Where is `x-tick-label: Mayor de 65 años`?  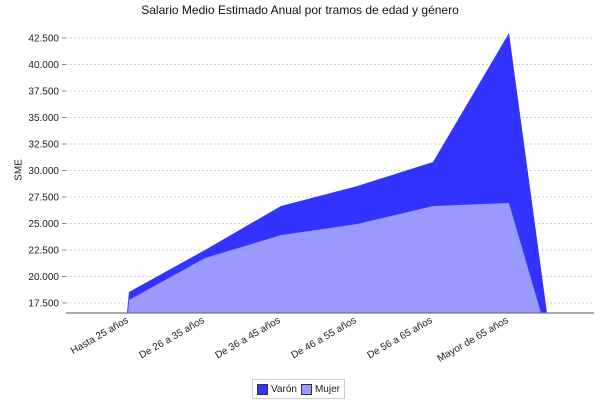 x-tick-label: Mayor de 65 años is located at coordinates (473, 340).